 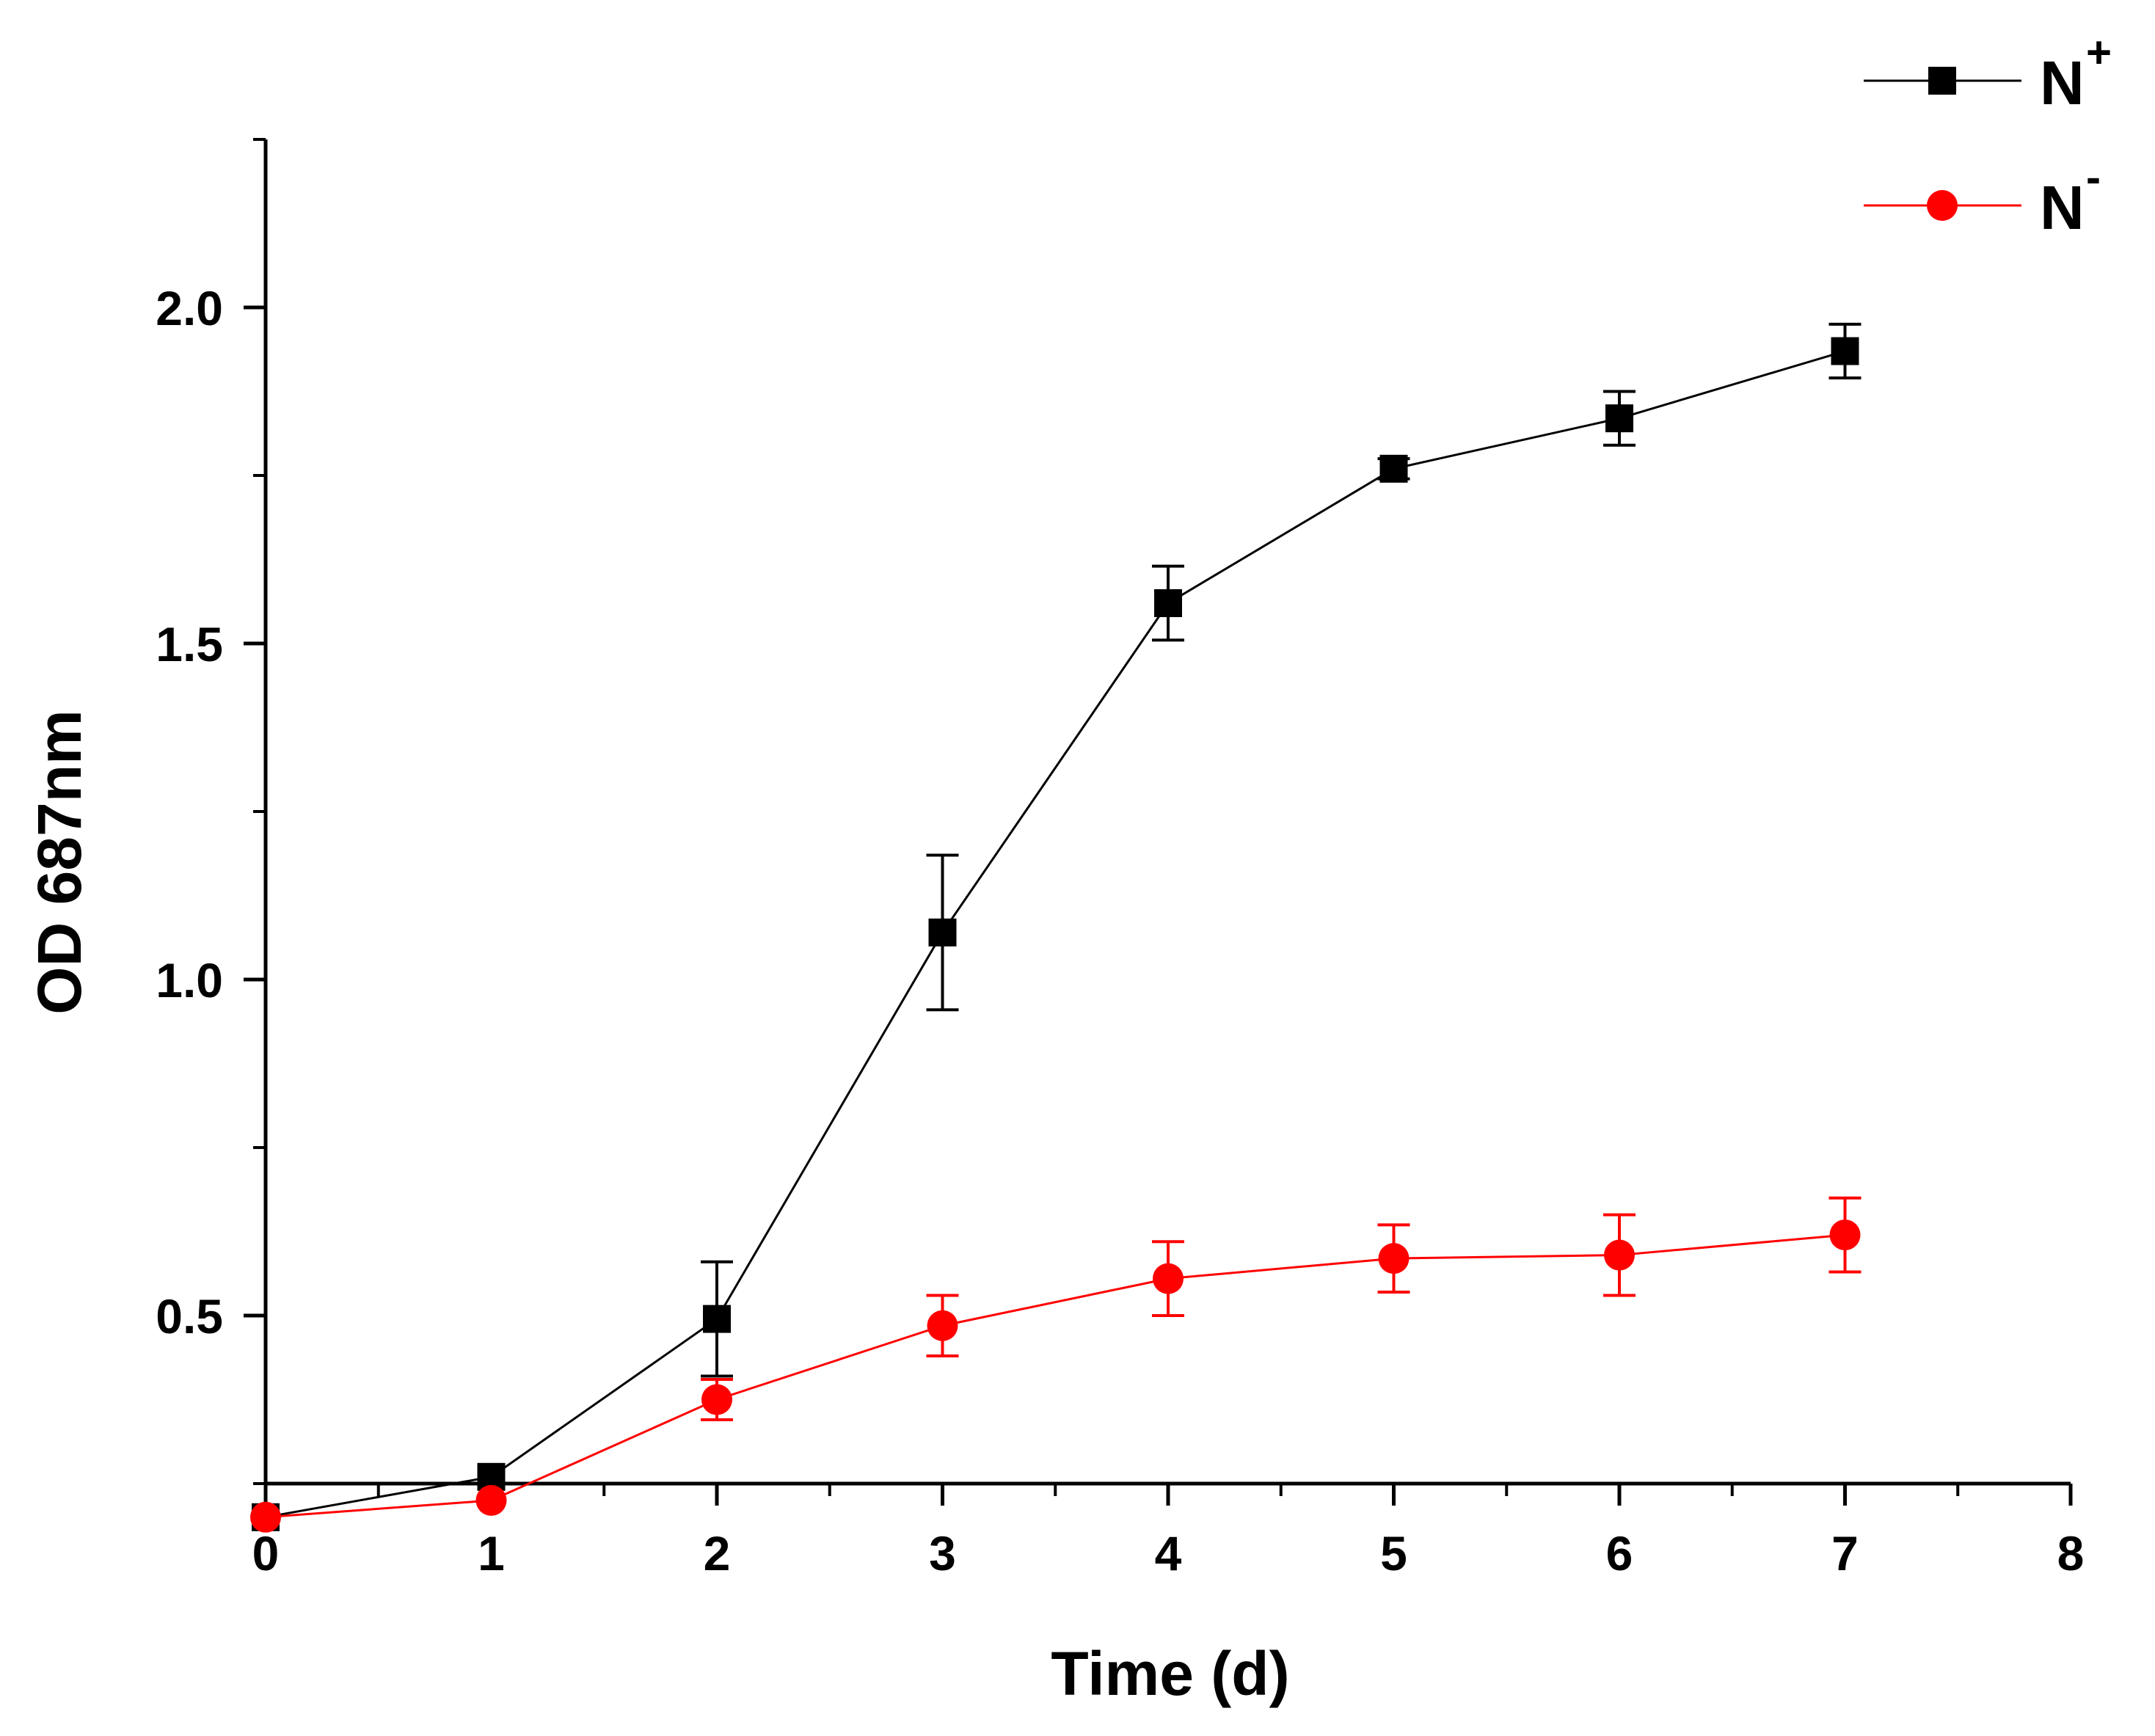 What do you see at coordinates (942, 1553) in the screenshot?
I see `x-tick-label: 3` at bounding box center [942, 1553].